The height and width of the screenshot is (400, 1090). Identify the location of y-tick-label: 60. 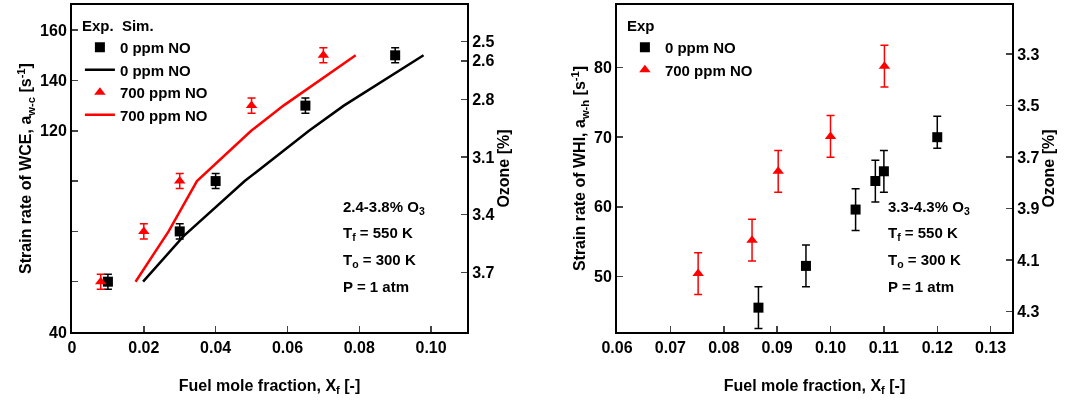
(603, 207).